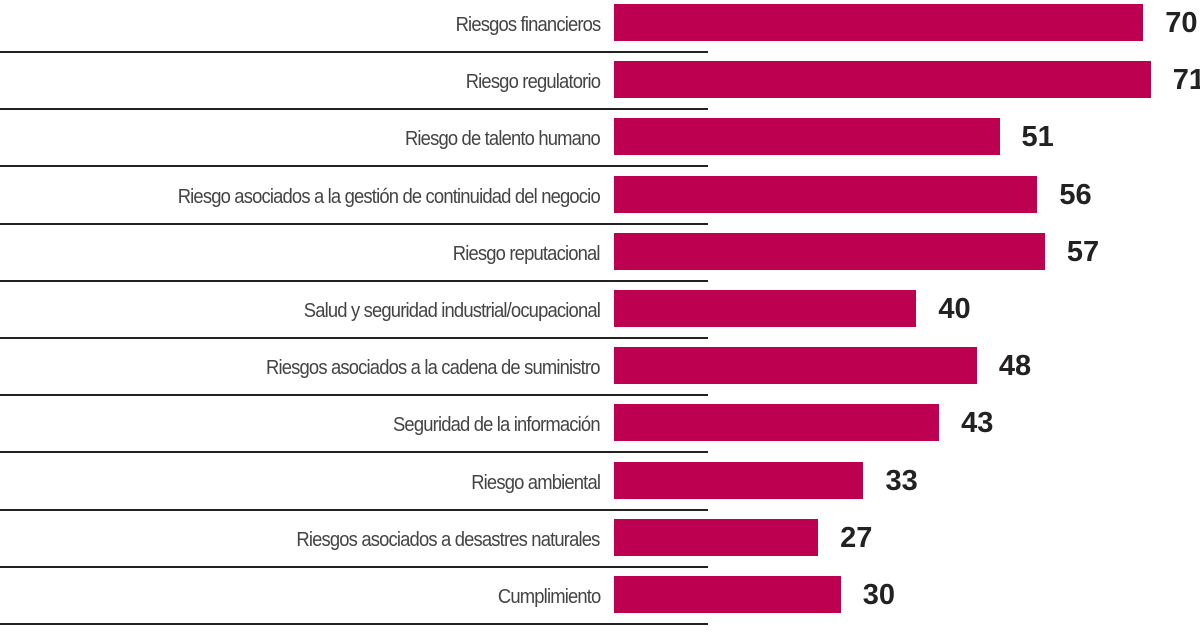  I want to click on value-label: 40, so click(954, 309).